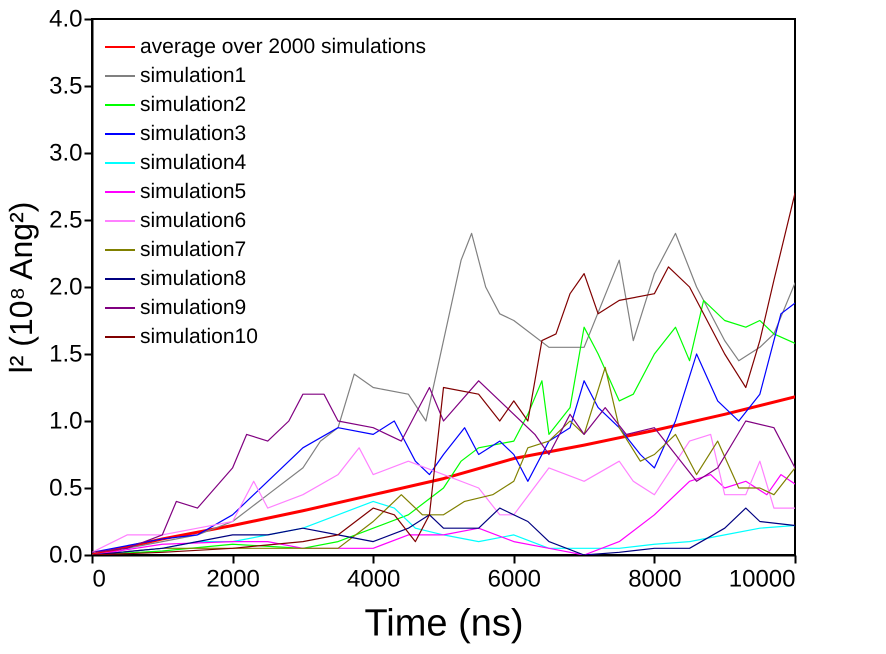 The width and height of the screenshot is (886, 654). Describe the element at coordinates (193, 220) in the screenshot. I see `legend-label: simulation6` at that location.